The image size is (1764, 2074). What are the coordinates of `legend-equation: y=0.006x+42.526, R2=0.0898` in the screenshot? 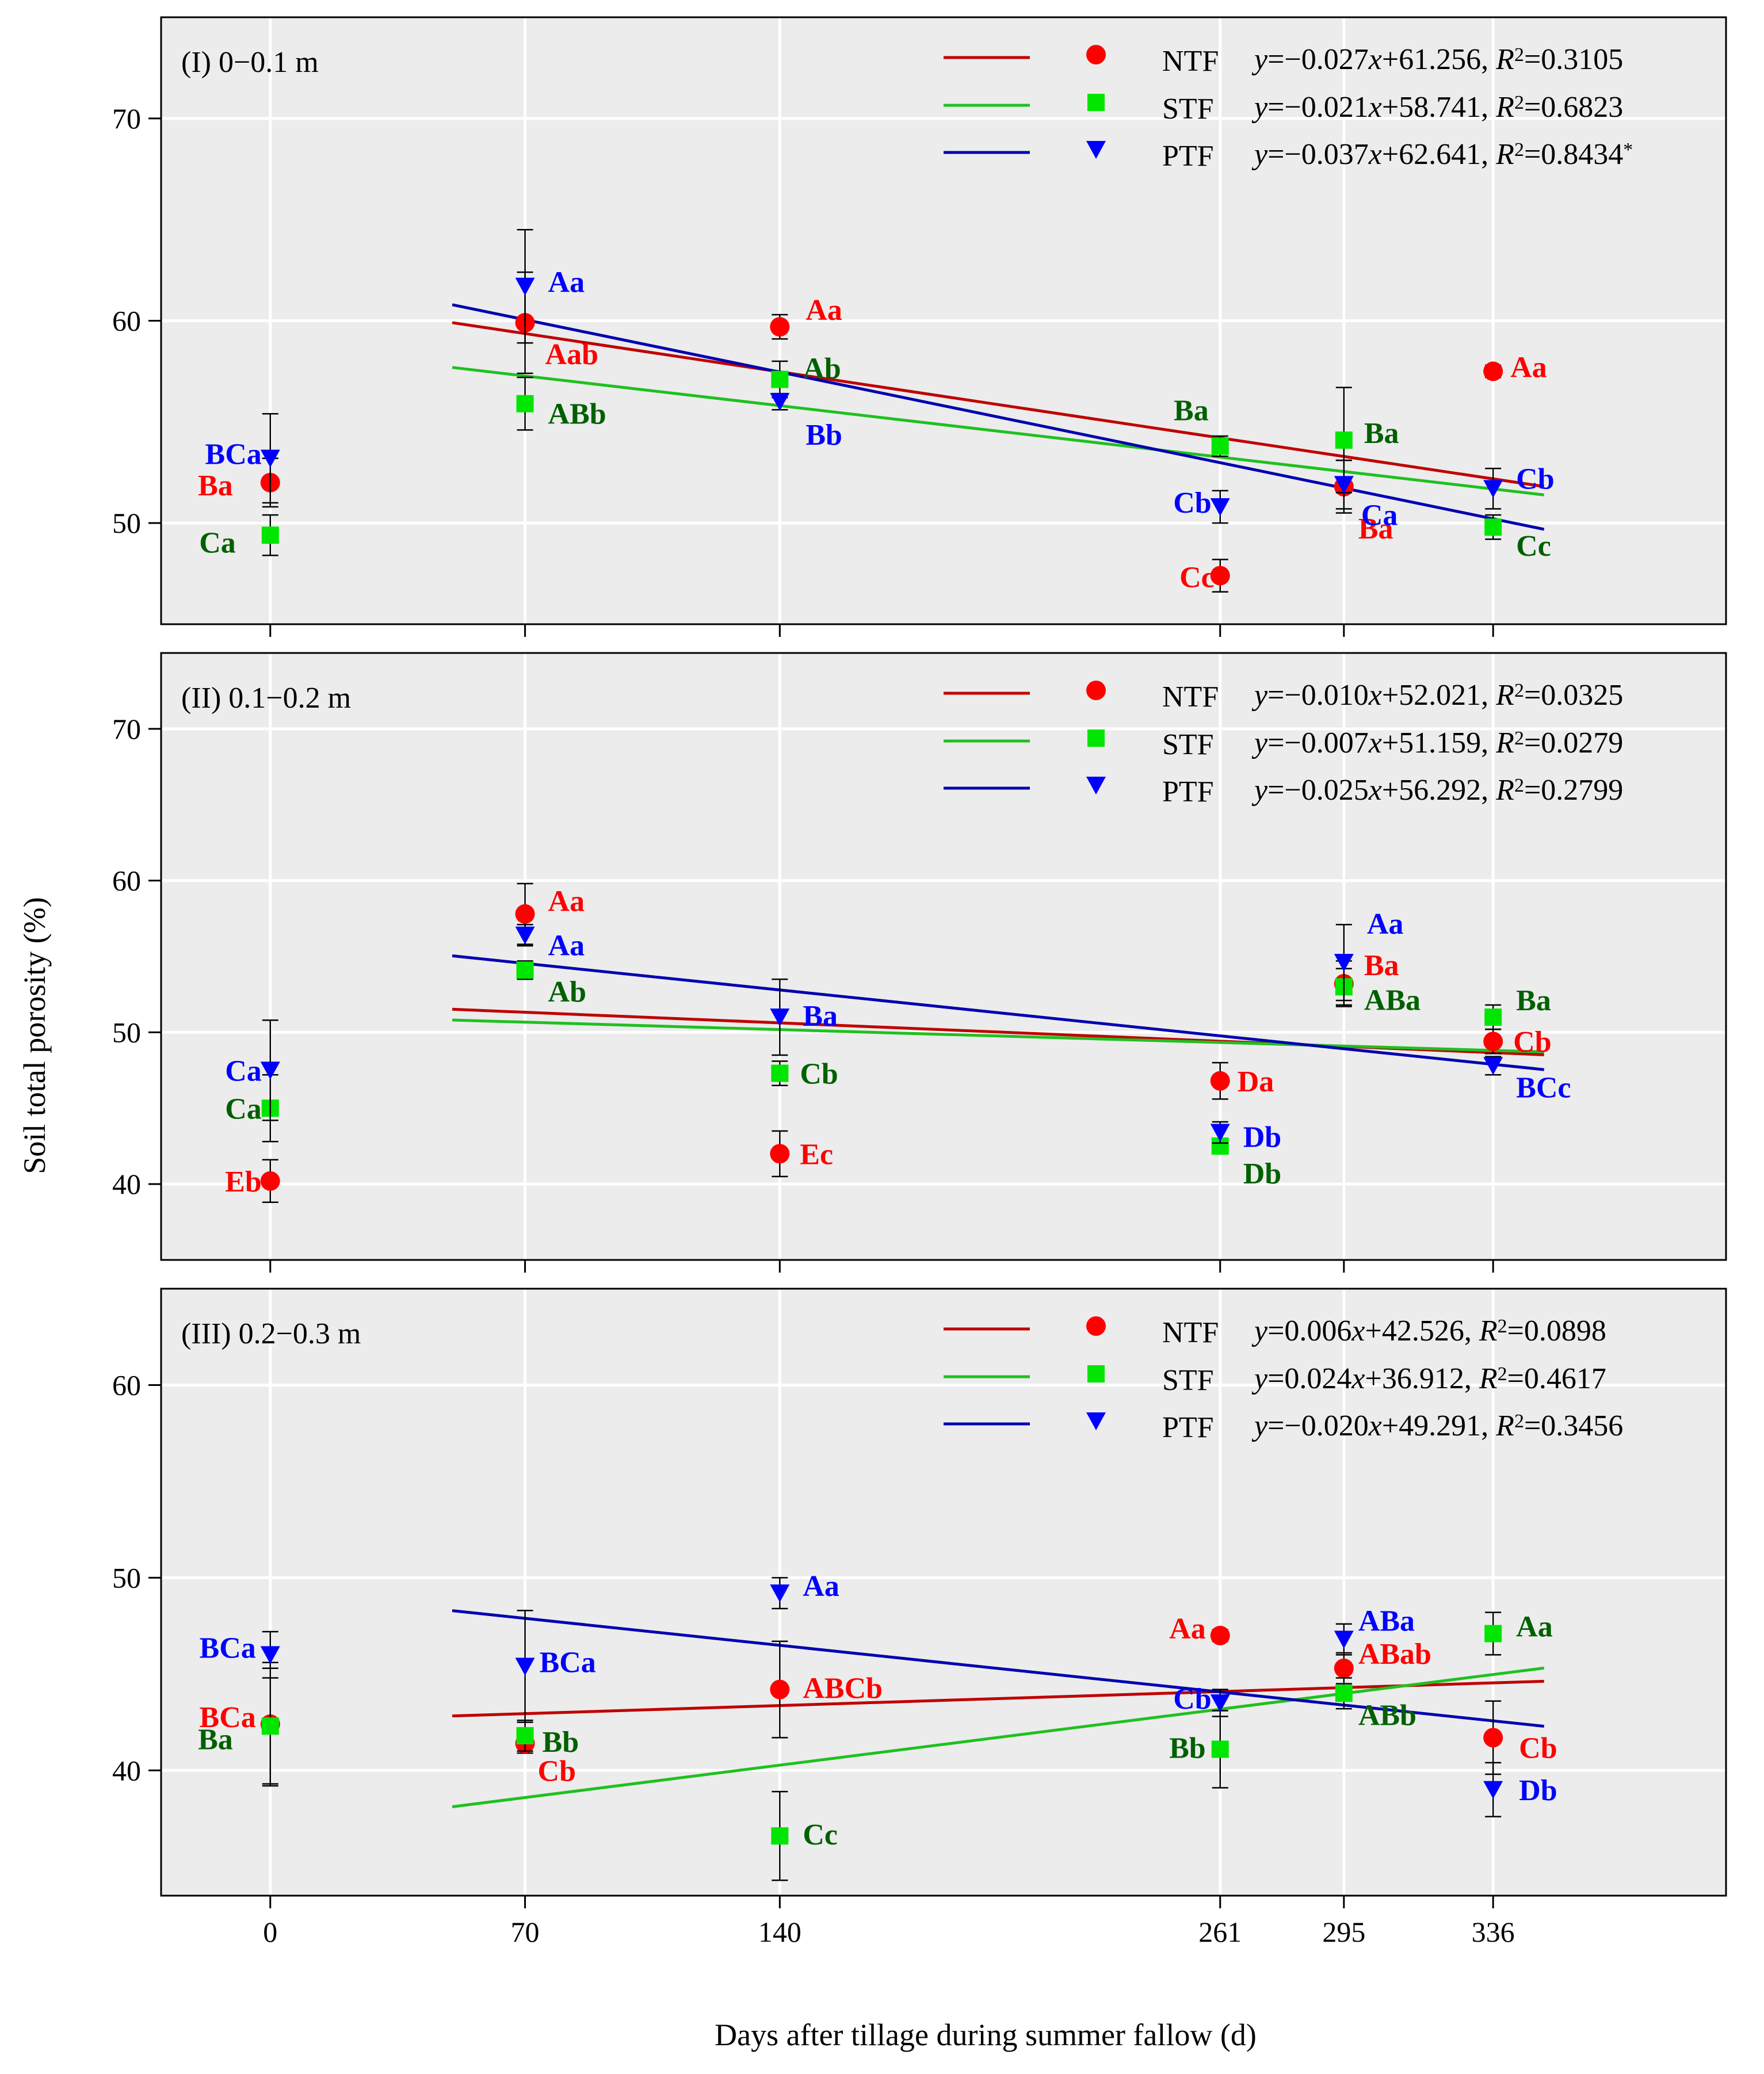 It's located at (1428, 1331).